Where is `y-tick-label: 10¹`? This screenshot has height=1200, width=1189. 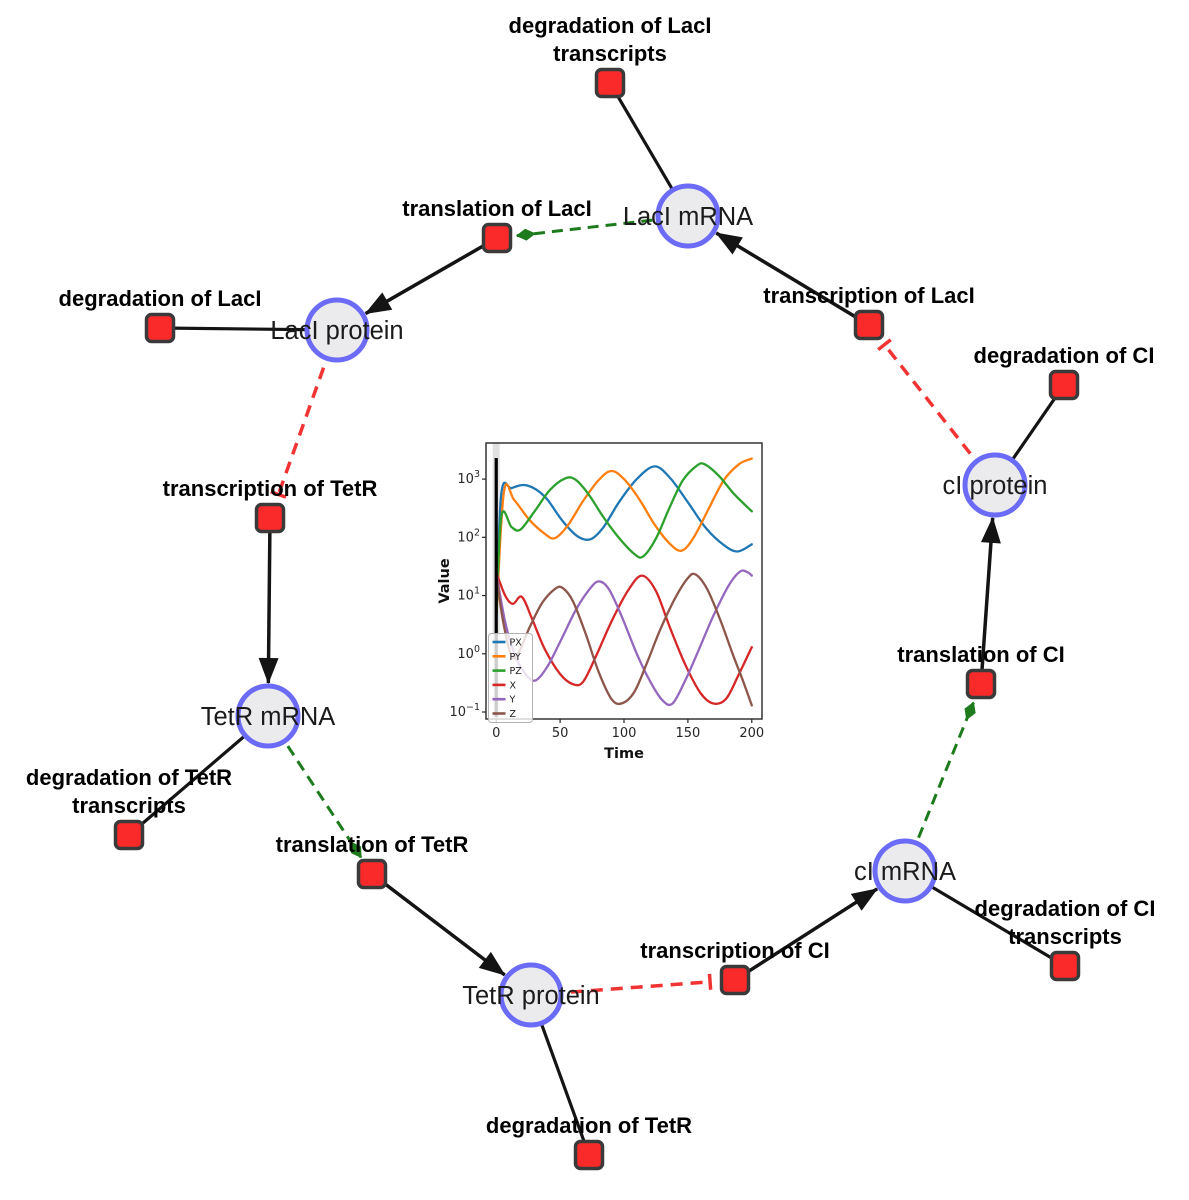 y-tick-label: 10¹ is located at coordinates (468, 595).